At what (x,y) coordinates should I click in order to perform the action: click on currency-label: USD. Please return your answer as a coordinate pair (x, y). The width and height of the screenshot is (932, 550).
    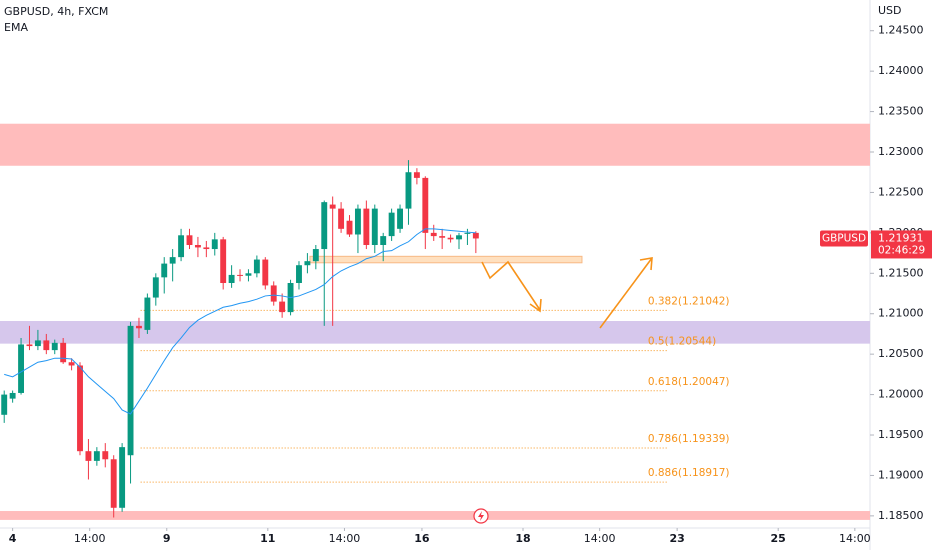
    Looking at the image, I should click on (890, 10).